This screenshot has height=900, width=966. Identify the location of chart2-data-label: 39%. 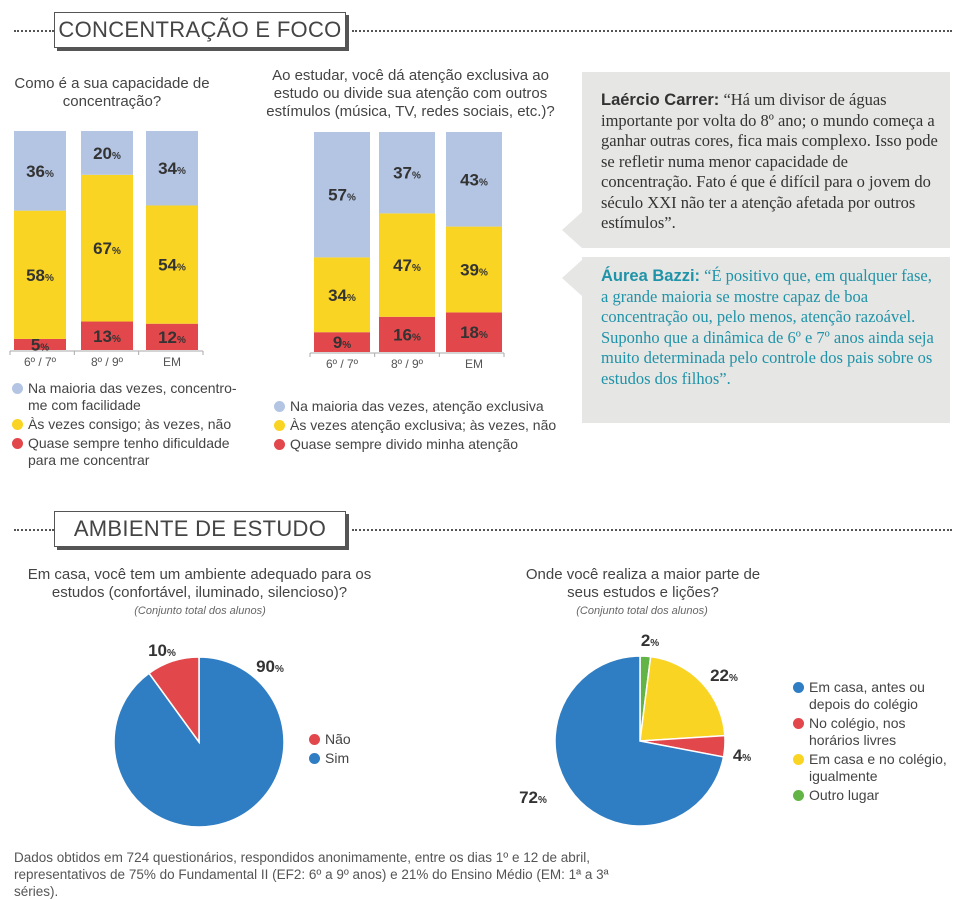
(474, 270).